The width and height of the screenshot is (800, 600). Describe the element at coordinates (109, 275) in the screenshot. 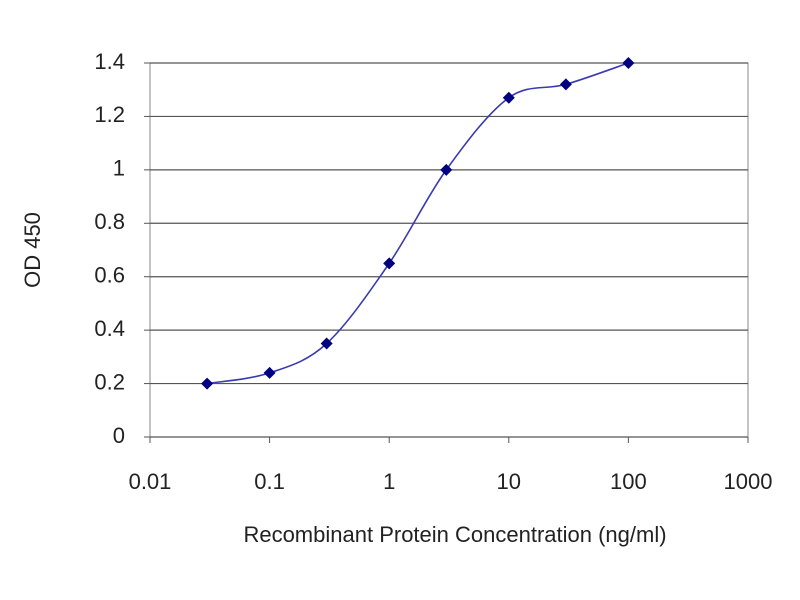

I see `y-tick-label: 0.6` at that location.